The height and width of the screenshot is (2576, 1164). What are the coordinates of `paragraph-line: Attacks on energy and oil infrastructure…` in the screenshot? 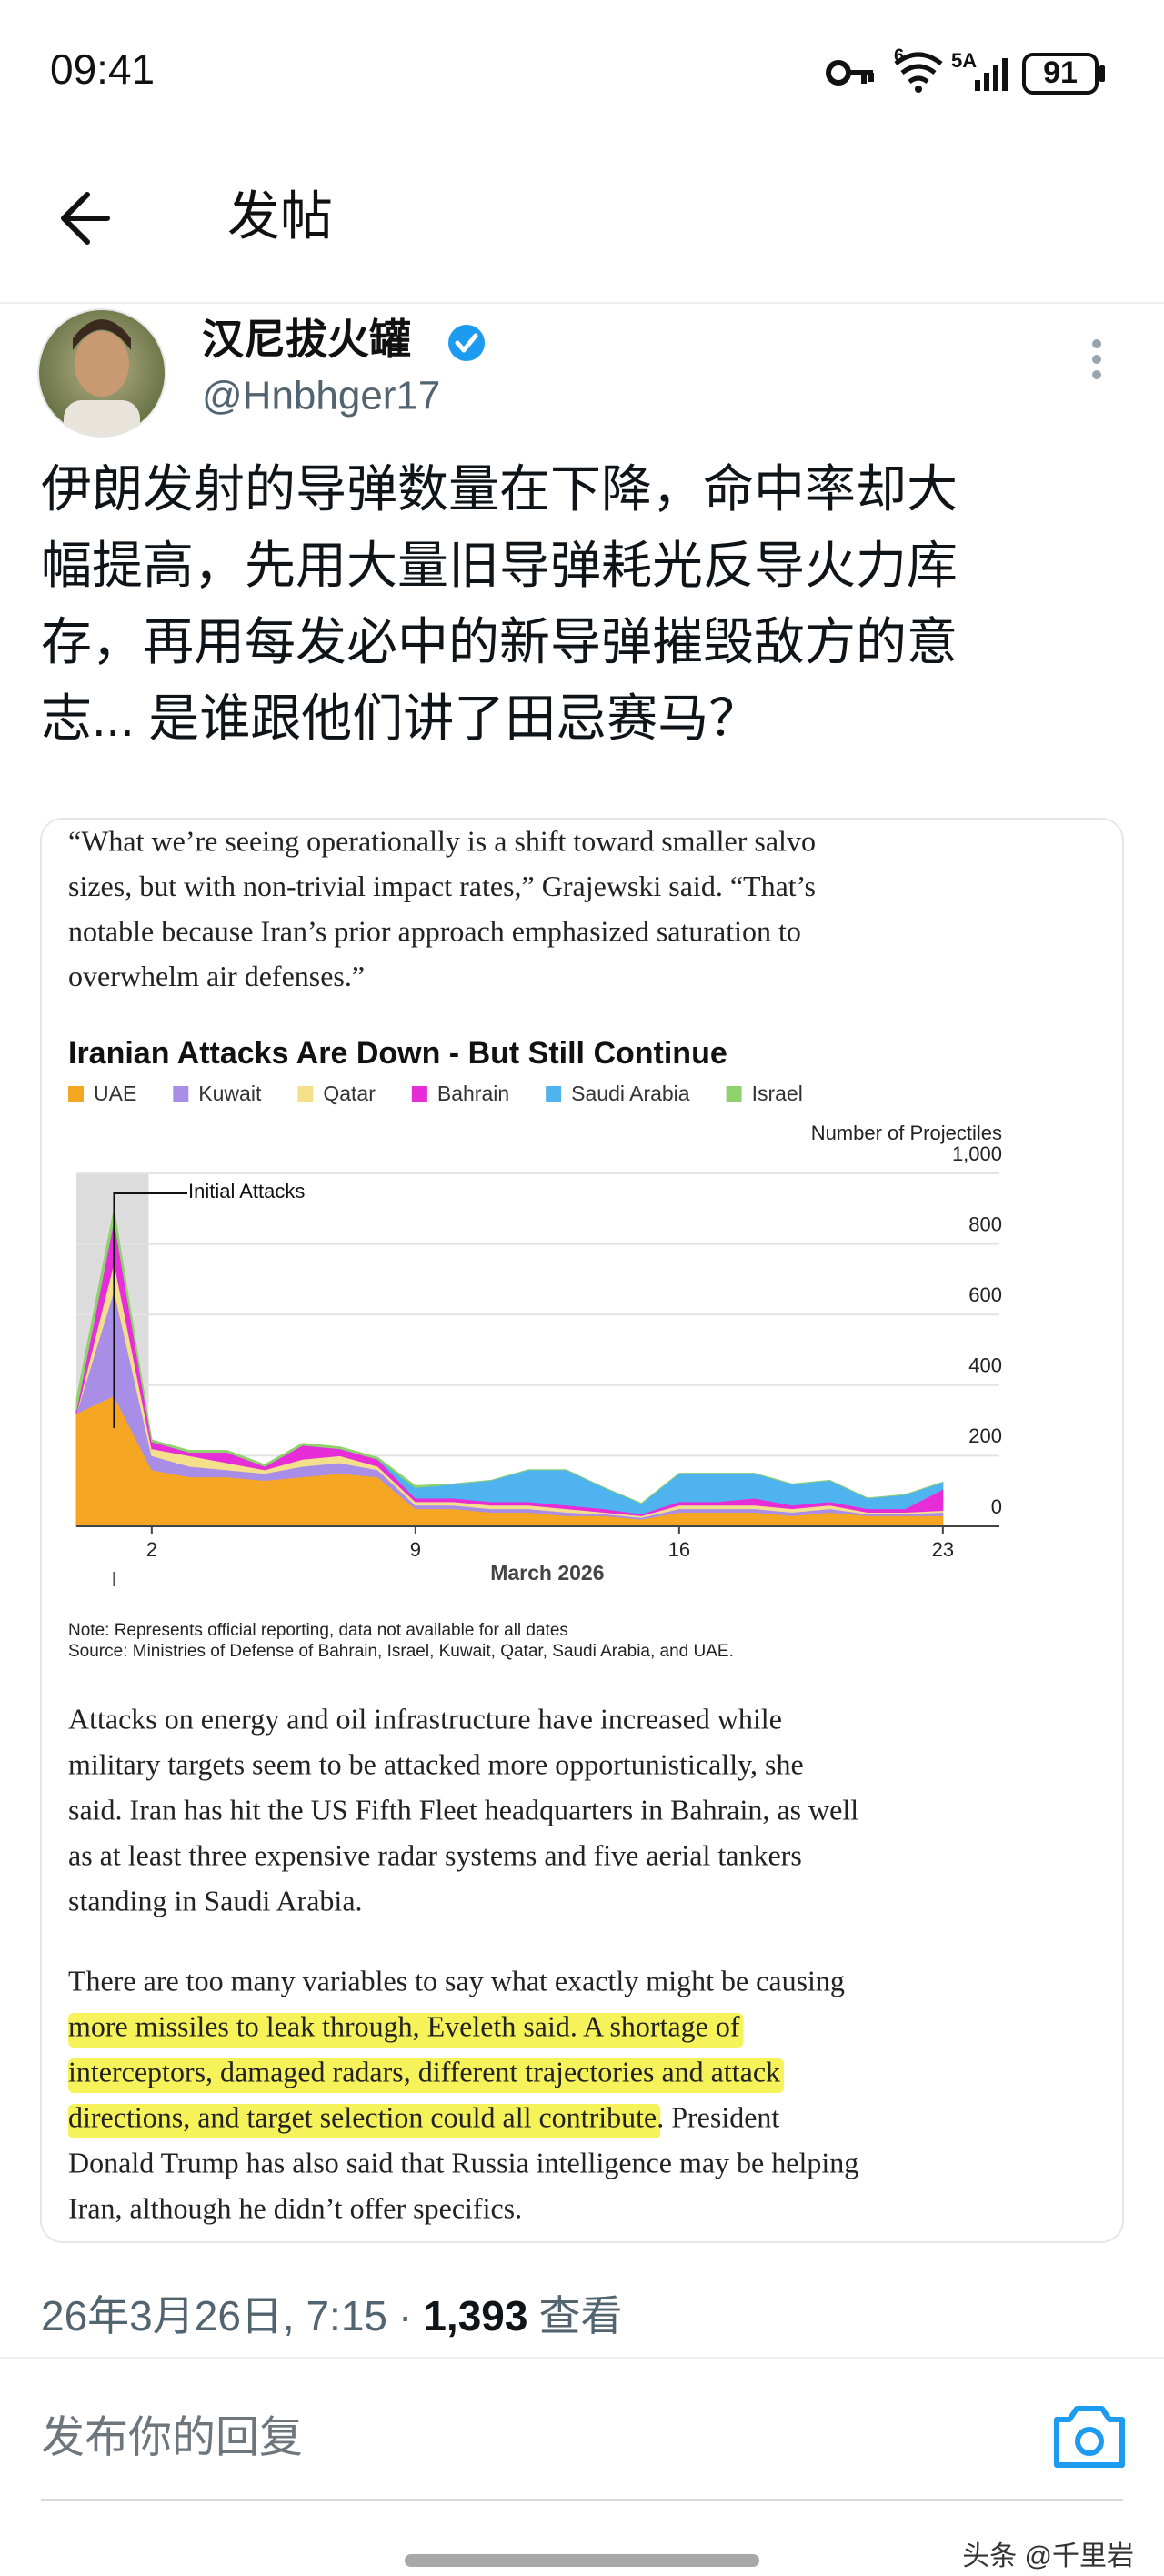 It's located at (425, 1718).